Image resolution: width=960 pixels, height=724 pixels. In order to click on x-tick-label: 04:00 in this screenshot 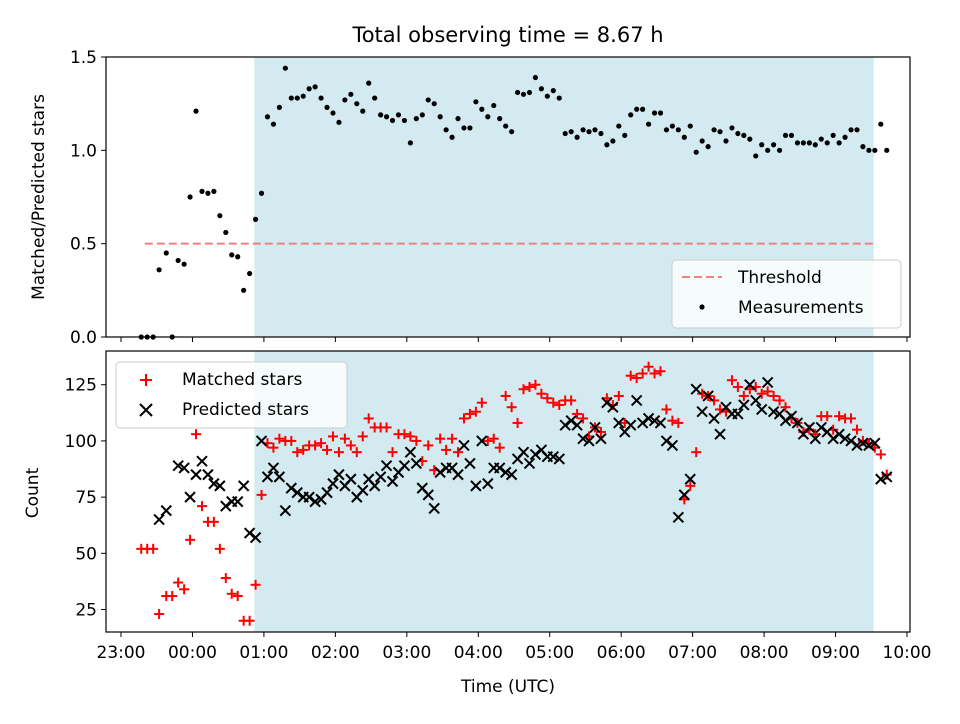, I will do `click(478, 653)`.